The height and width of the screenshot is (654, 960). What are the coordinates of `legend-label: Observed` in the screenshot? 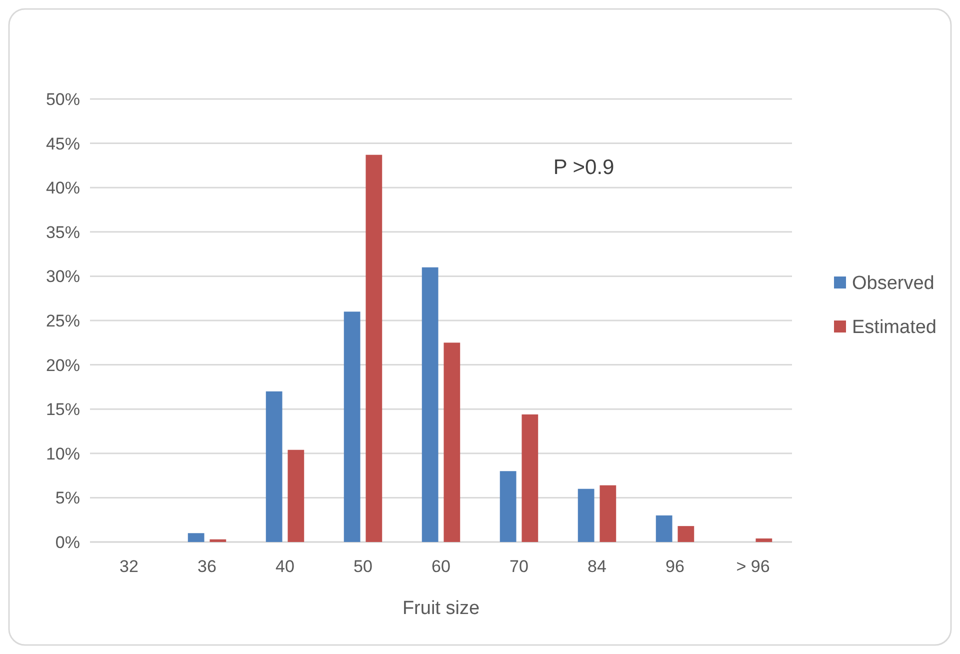 It's located at (893, 283).